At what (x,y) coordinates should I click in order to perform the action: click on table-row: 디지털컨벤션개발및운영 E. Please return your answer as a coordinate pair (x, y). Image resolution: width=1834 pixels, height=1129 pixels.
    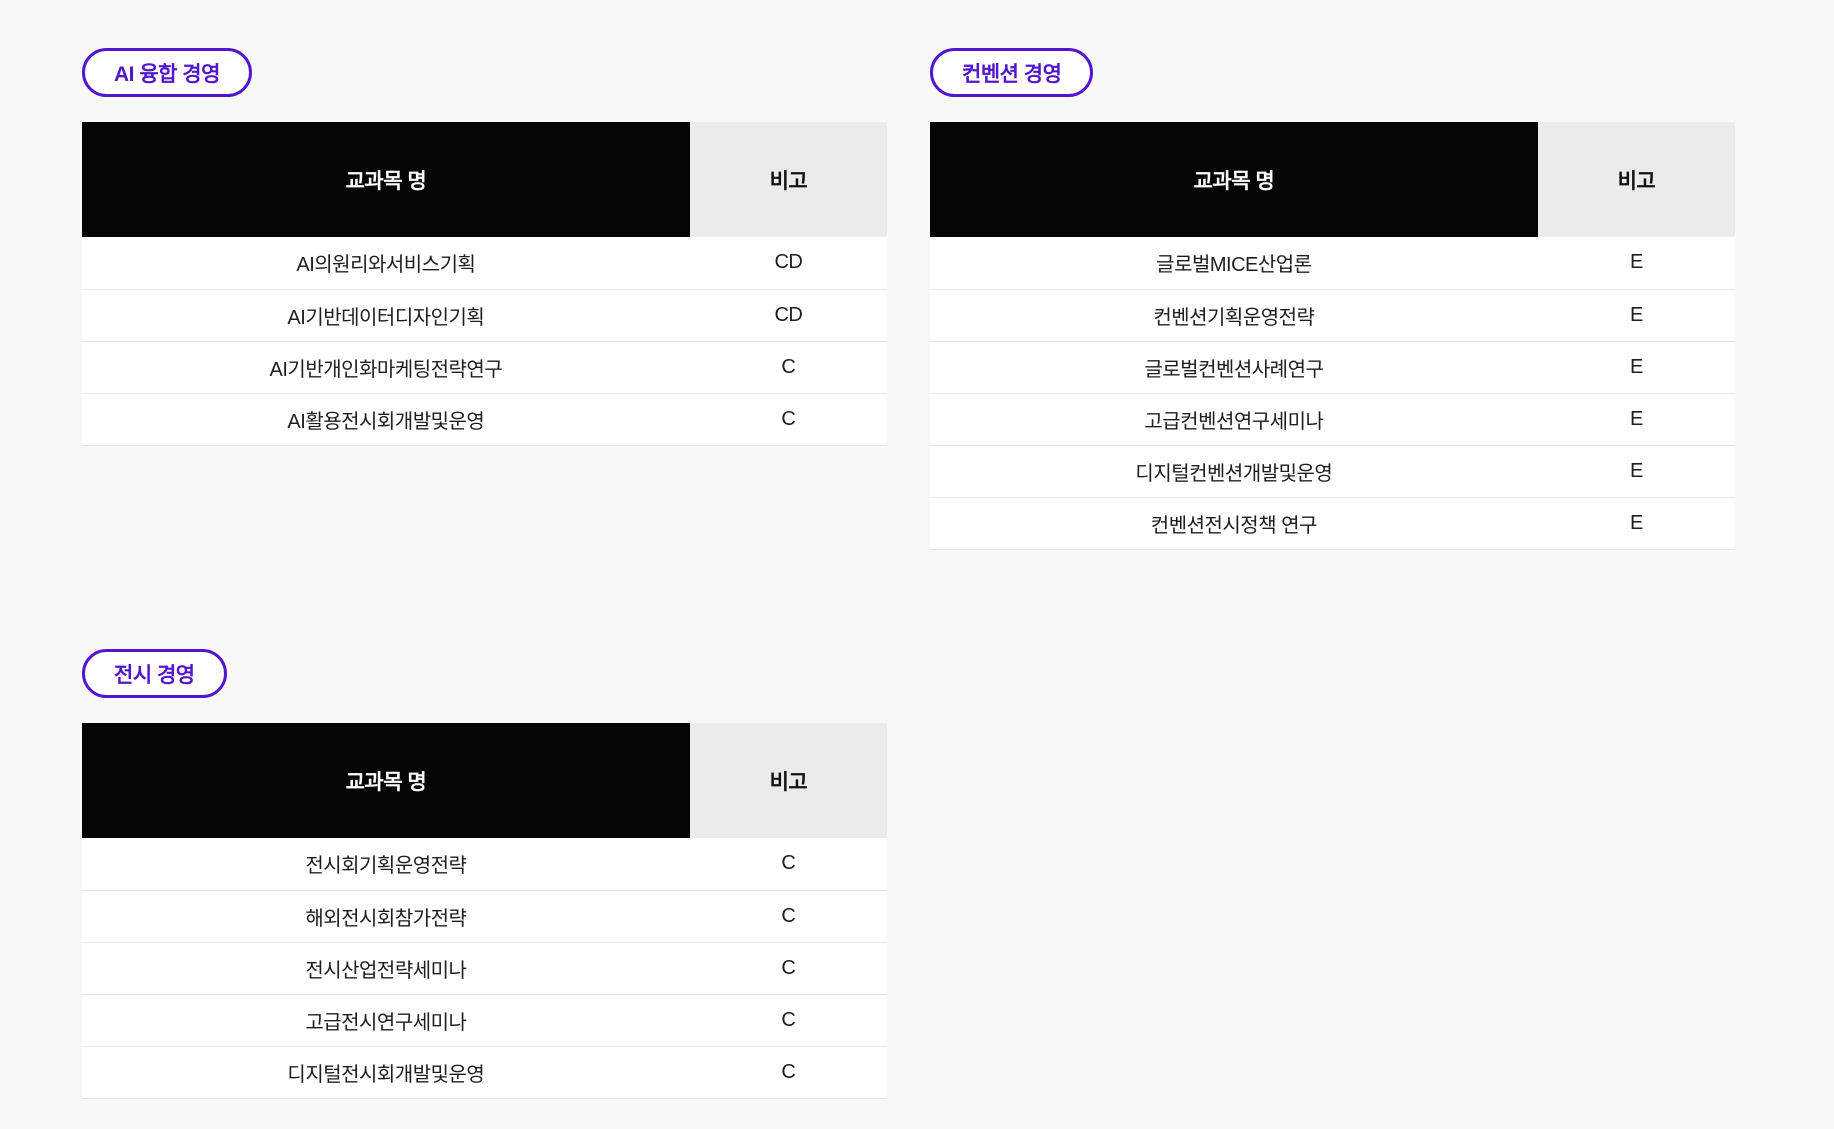
    Looking at the image, I should click on (1332, 471).